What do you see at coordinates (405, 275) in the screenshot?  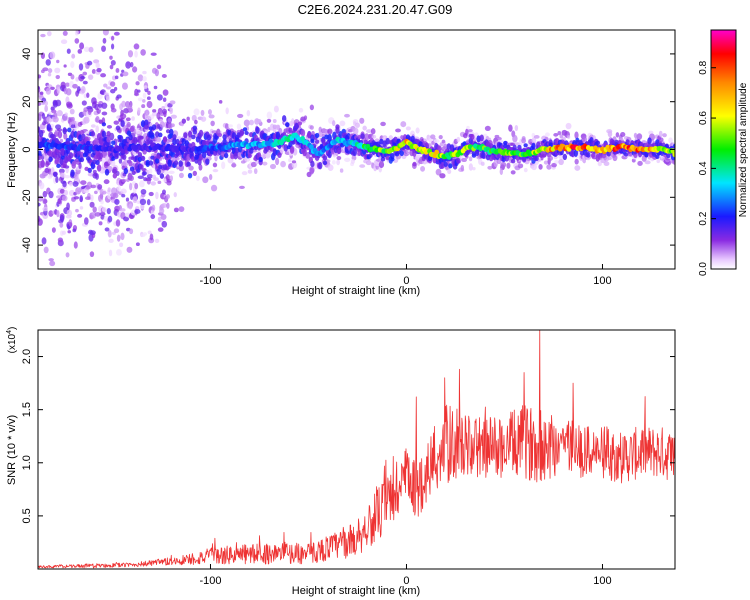 I see `spectrogram-x-ticks: -100 0 100` at bounding box center [405, 275].